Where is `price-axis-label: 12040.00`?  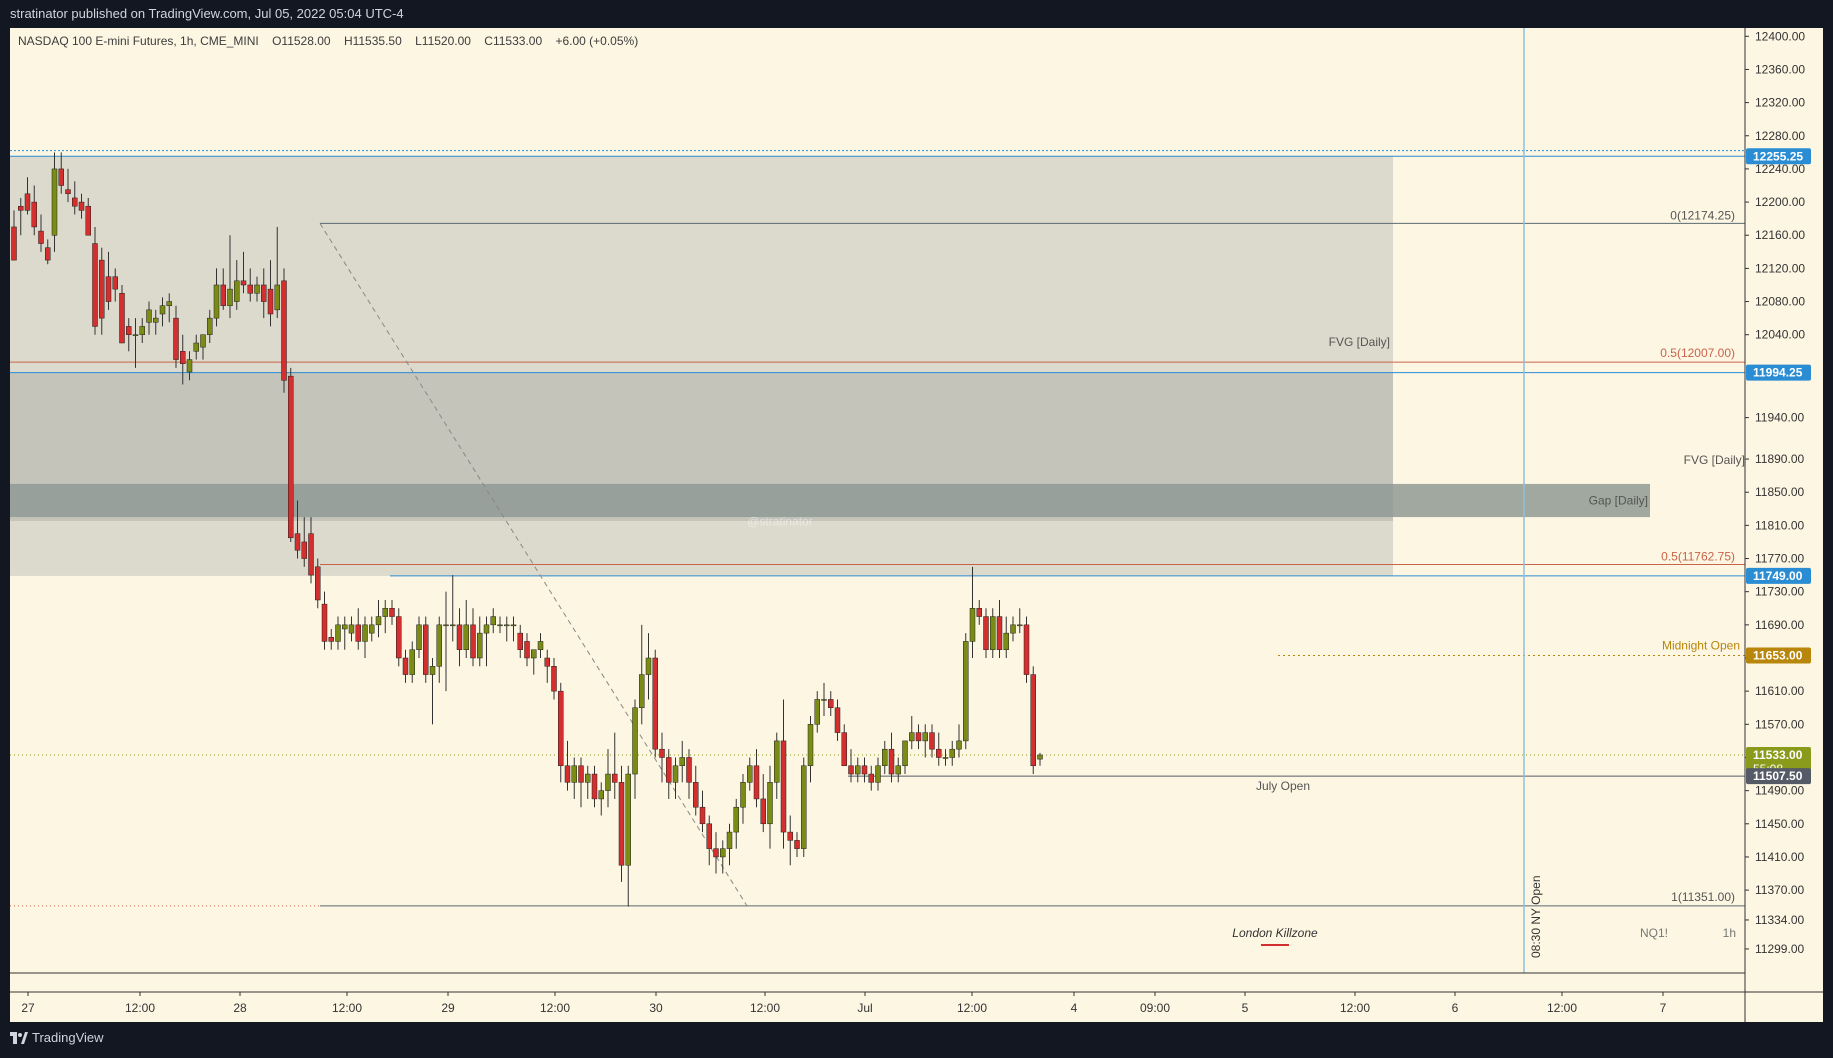
price-axis-label: 12040.00 is located at coordinates (1780, 335).